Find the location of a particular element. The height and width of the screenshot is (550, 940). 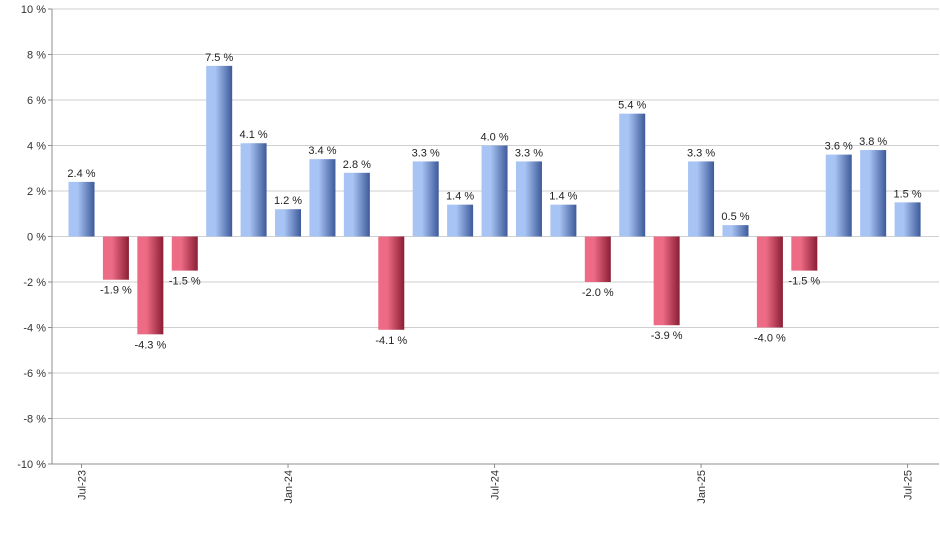

y-tick-label: -6 % is located at coordinates (34, 374).